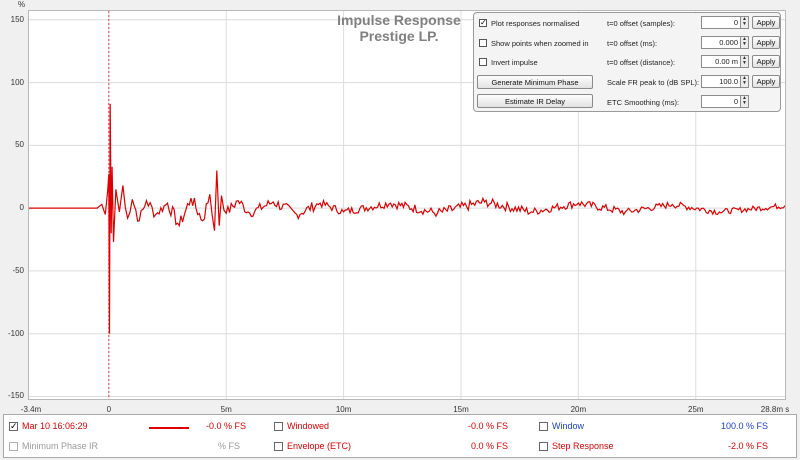 The height and width of the screenshot is (460, 800). Describe the element at coordinates (15, 396) in the screenshot. I see `y-tick-label: -150` at that location.